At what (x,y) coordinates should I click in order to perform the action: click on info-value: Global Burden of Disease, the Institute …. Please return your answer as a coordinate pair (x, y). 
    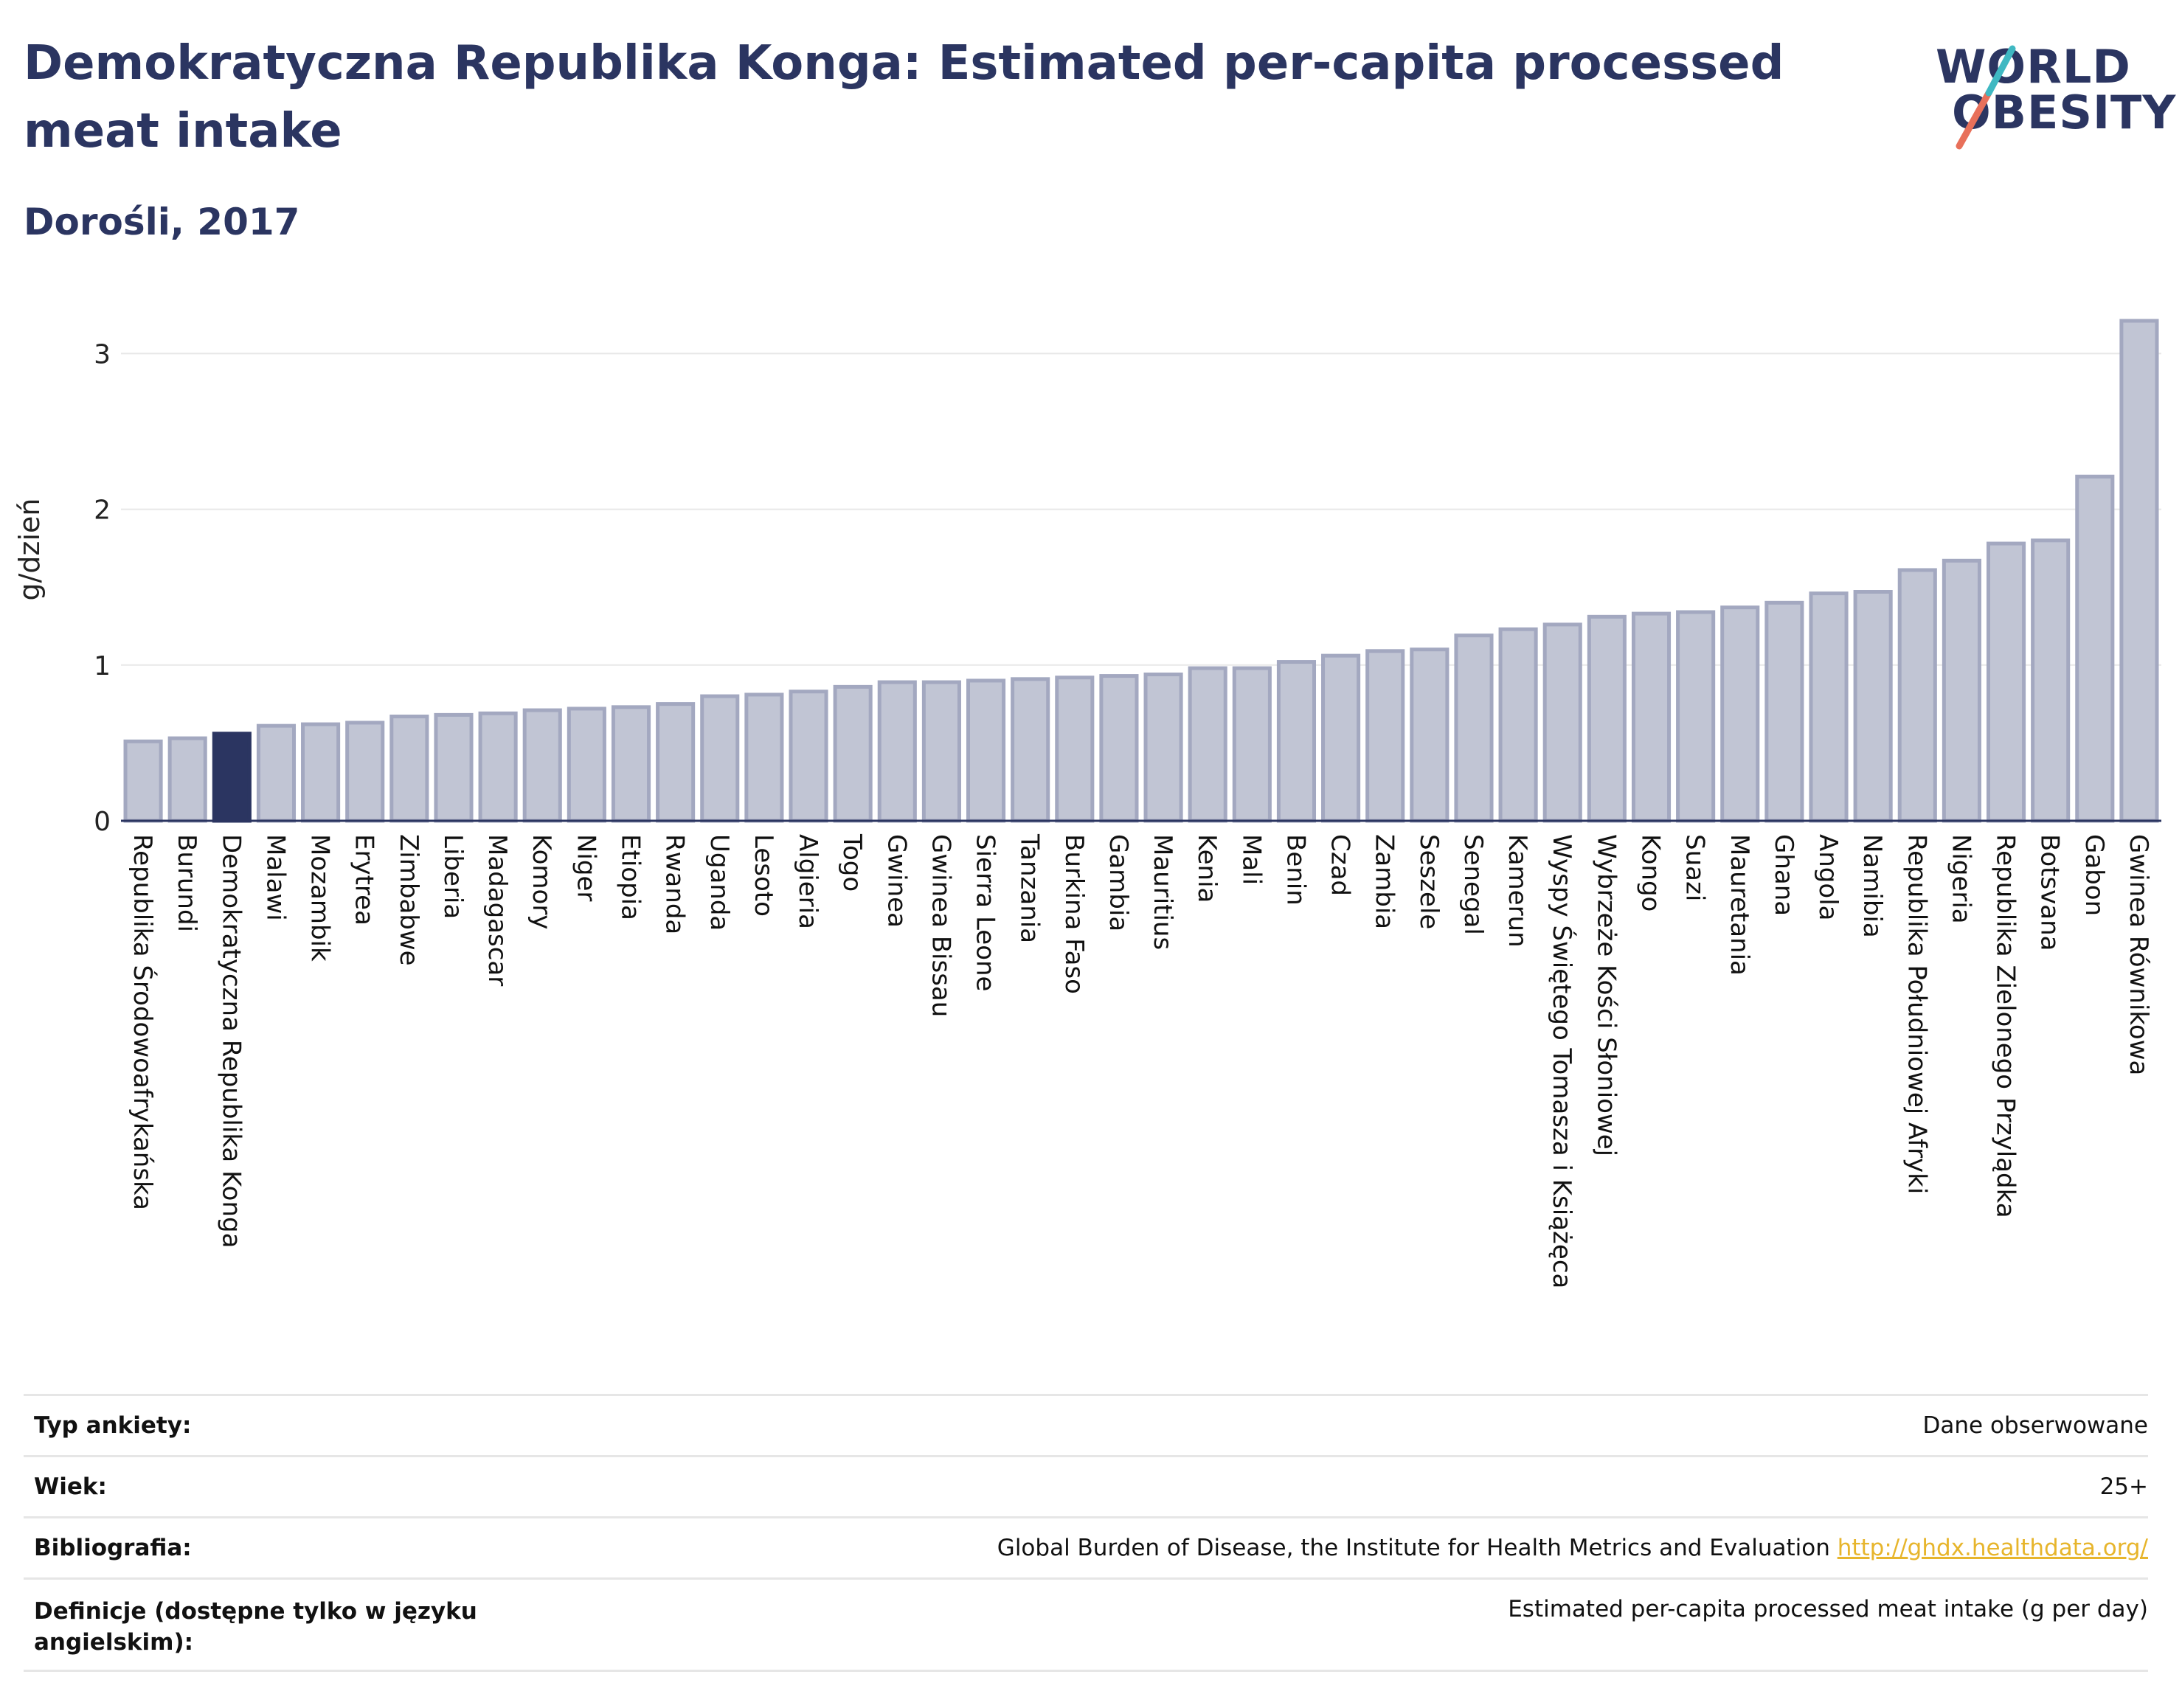
    Looking at the image, I should click on (1413, 1548).